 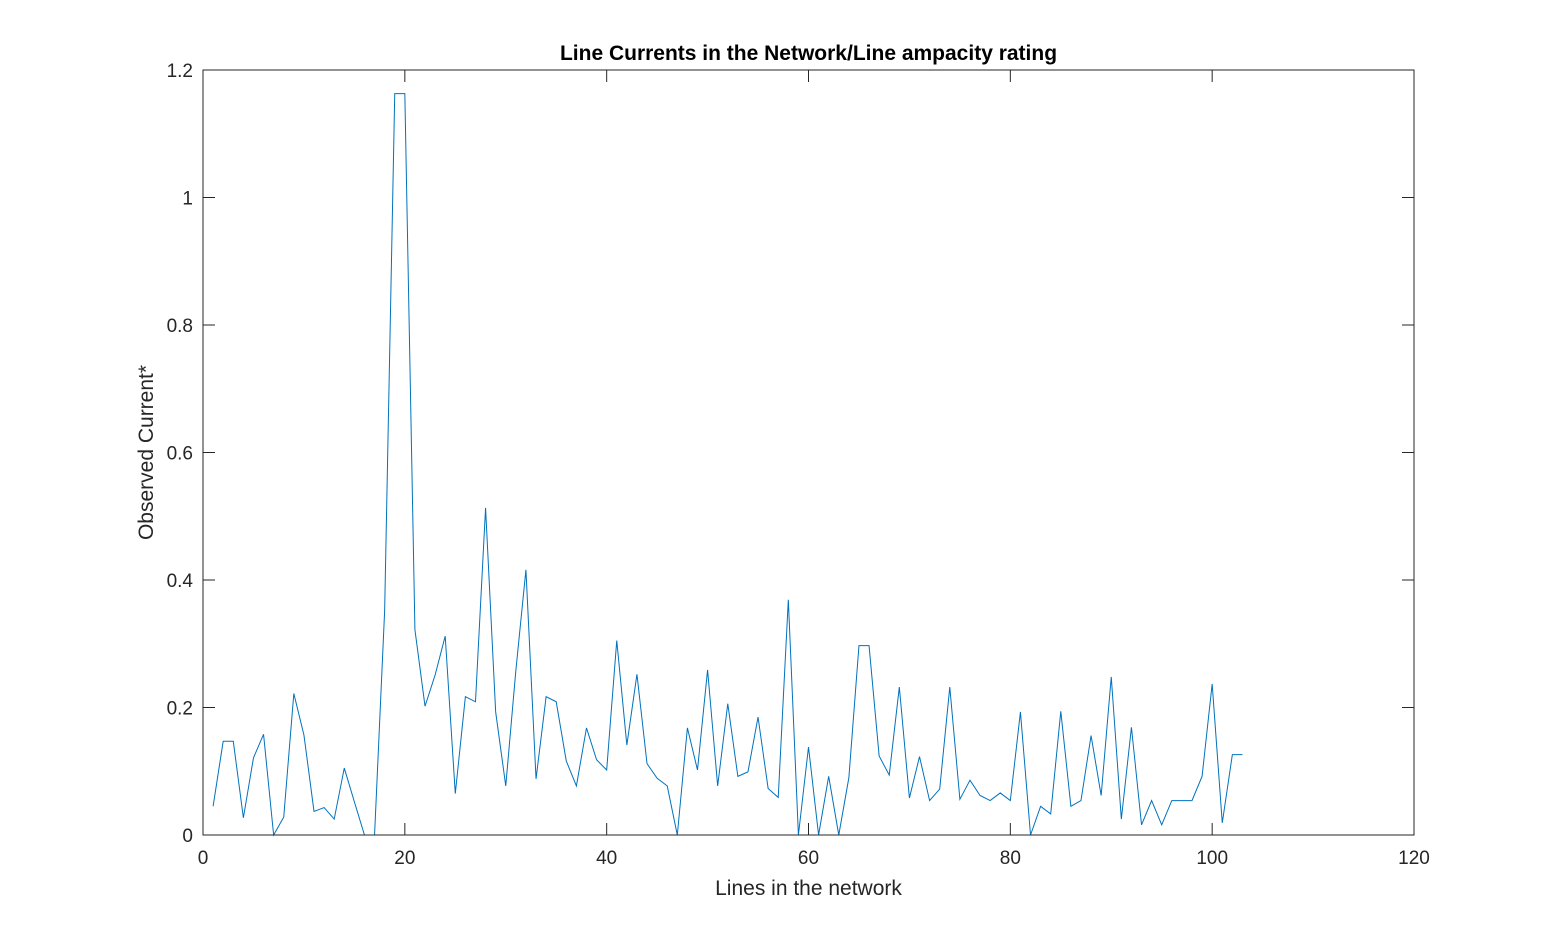 I want to click on x-tick-label: 120, so click(x=1414, y=858).